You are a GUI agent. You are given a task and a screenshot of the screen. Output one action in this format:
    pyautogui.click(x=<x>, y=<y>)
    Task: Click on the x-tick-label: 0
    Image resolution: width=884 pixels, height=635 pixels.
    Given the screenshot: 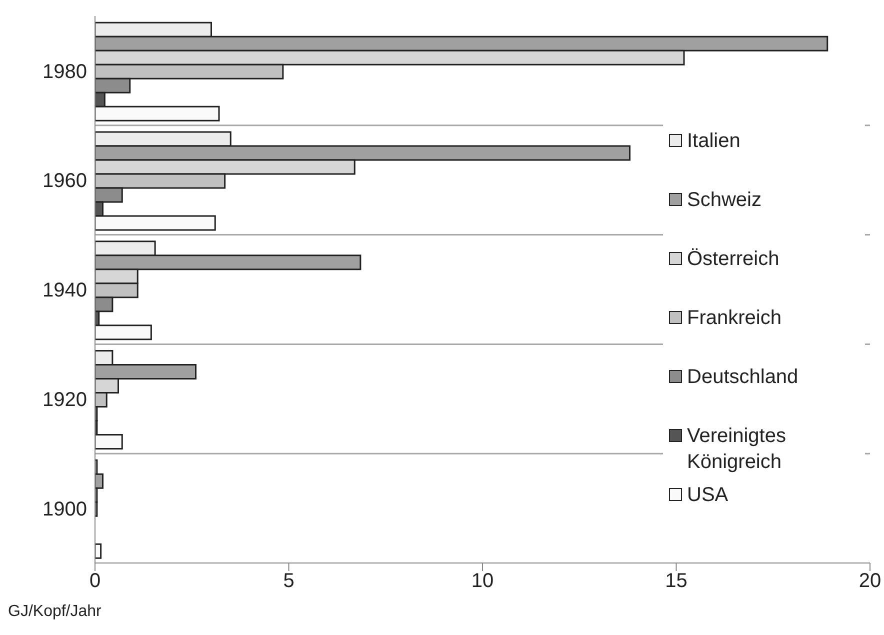 What is the action you would take?
    pyautogui.click(x=95, y=581)
    